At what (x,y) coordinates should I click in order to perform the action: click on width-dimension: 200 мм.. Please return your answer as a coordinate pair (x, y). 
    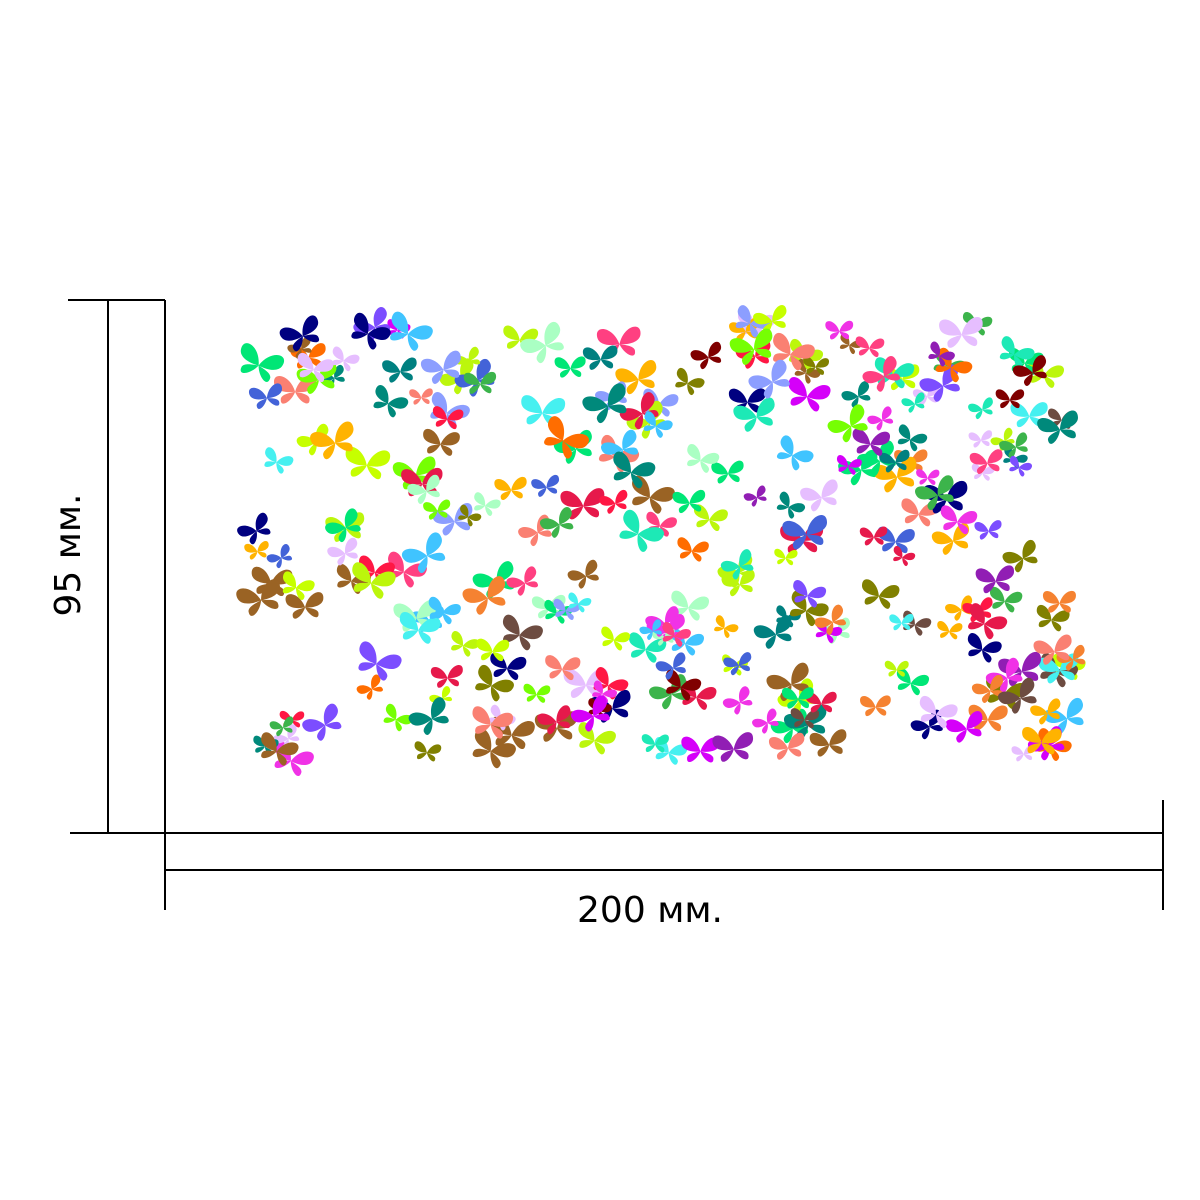
    Looking at the image, I should click on (664, 865).